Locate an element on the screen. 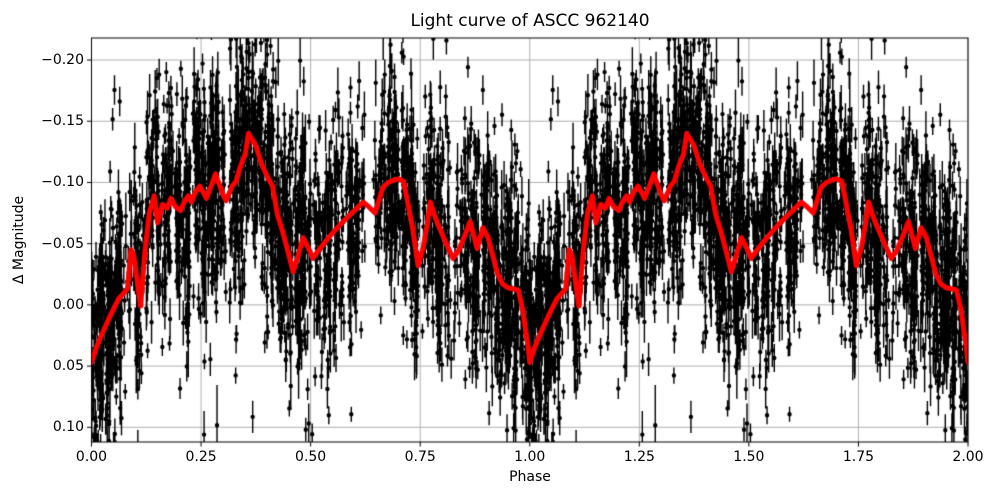 Image resolution: width=1000 pixels, height=500 pixels. y-tick-label: 0.10 is located at coordinates (68, 427).